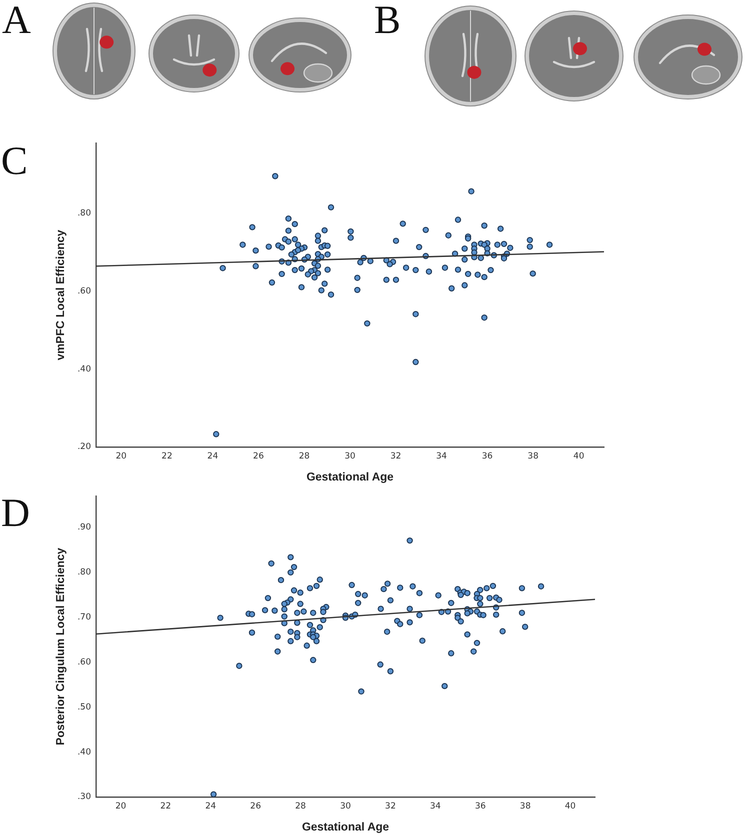 This screenshot has height=836, width=748. What do you see at coordinates (84, 527) in the screenshot?
I see `y-tick-label: .90` at bounding box center [84, 527].